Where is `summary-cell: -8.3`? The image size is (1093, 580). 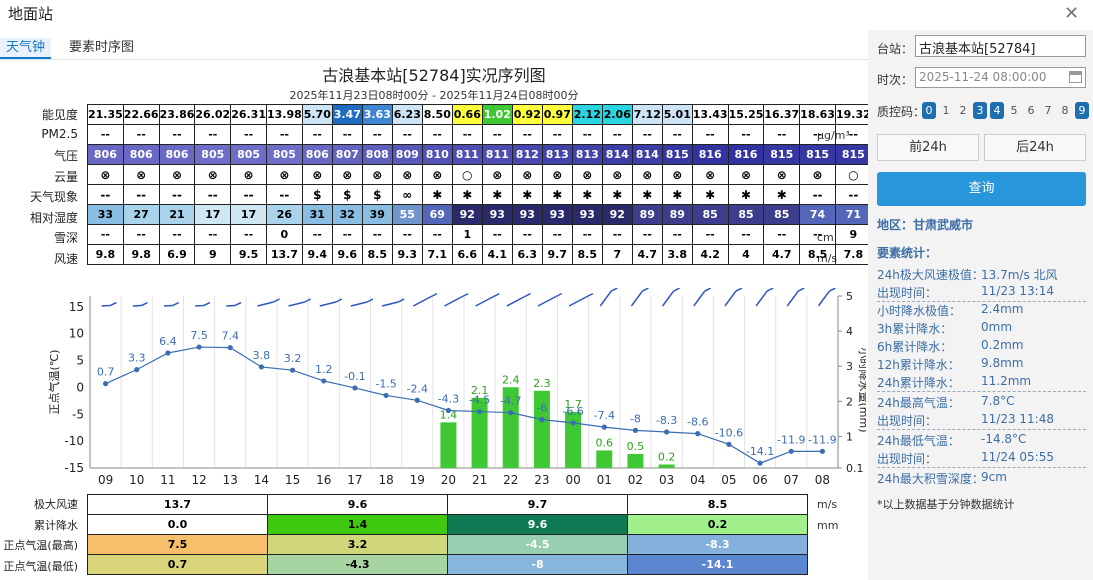 summary-cell: -8.3 is located at coordinates (717, 544).